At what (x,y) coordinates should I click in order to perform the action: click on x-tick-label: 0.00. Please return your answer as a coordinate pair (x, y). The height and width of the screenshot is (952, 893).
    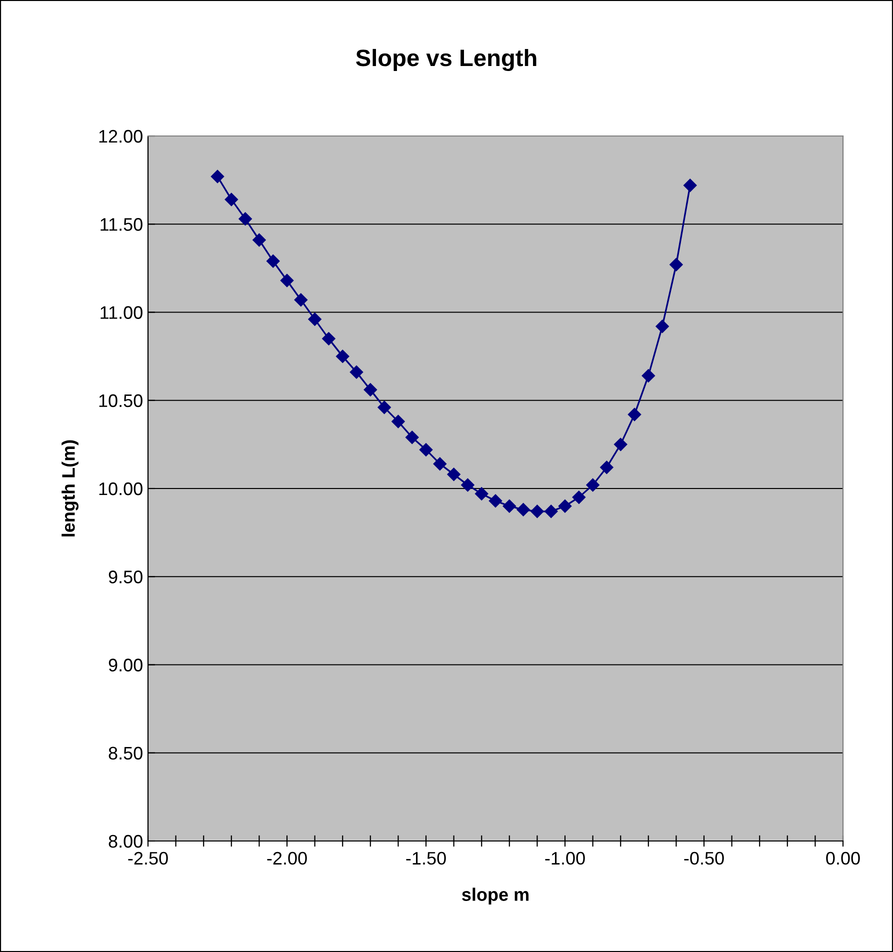
    Looking at the image, I should click on (843, 858).